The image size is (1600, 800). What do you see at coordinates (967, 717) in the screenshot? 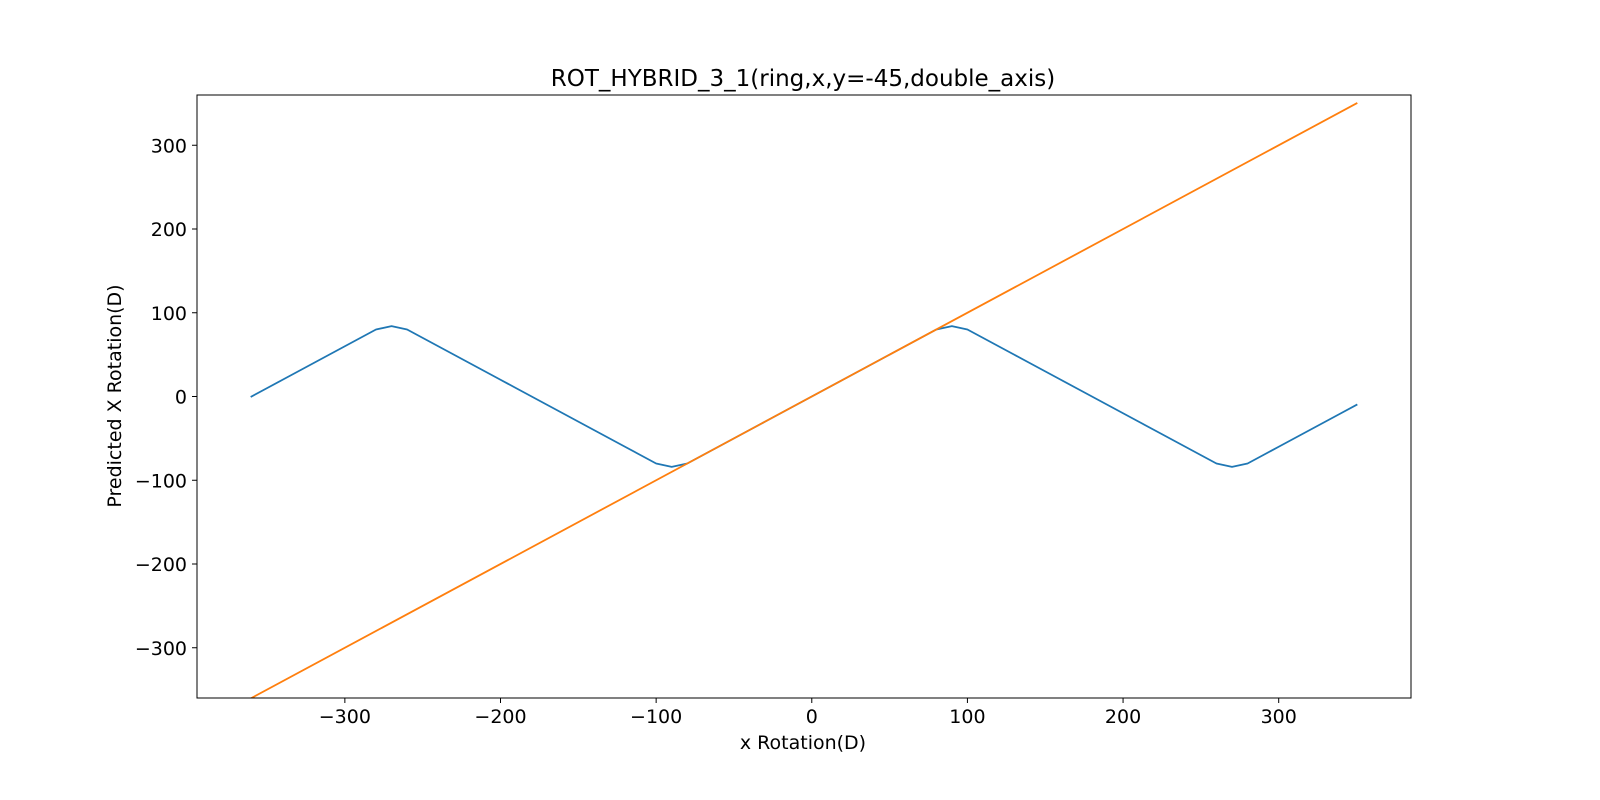
I see `x-tick-label: 100` at bounding box center [967, 717].